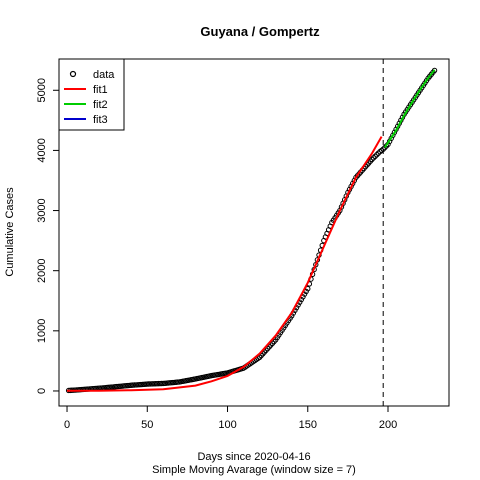 The image size is (480, 480). What do you see at coordinates (42, 331) in the screenshot?
I see `y-tick-label: 1000` at bounding box center [42, 331].